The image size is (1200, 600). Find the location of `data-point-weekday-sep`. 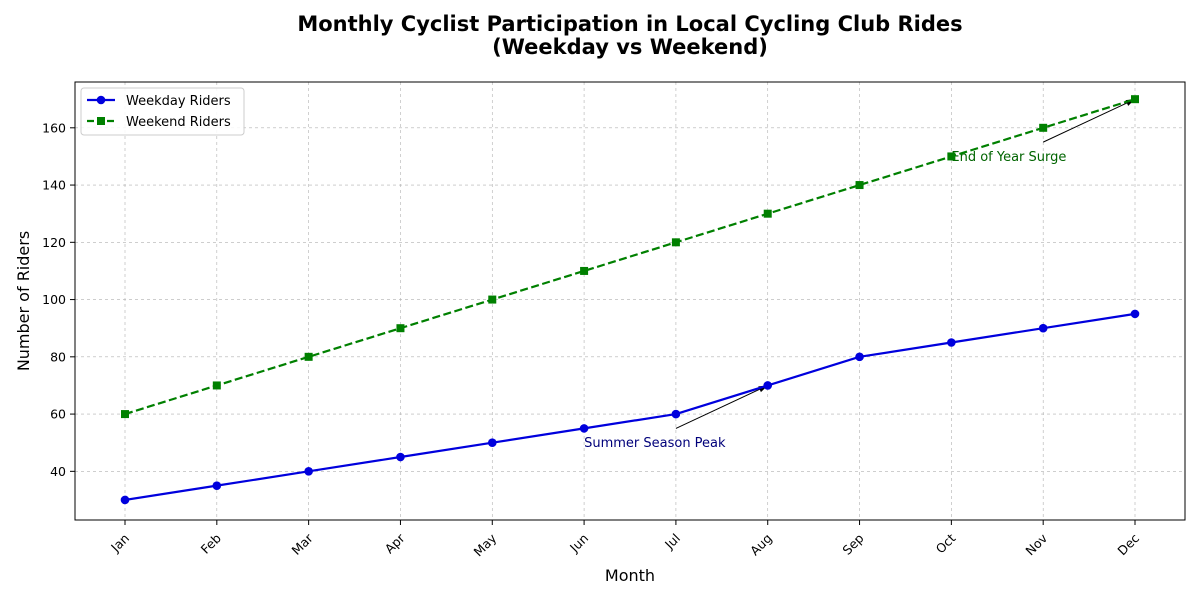

data-point-weekday-sep is located at coordinates (859, 357).